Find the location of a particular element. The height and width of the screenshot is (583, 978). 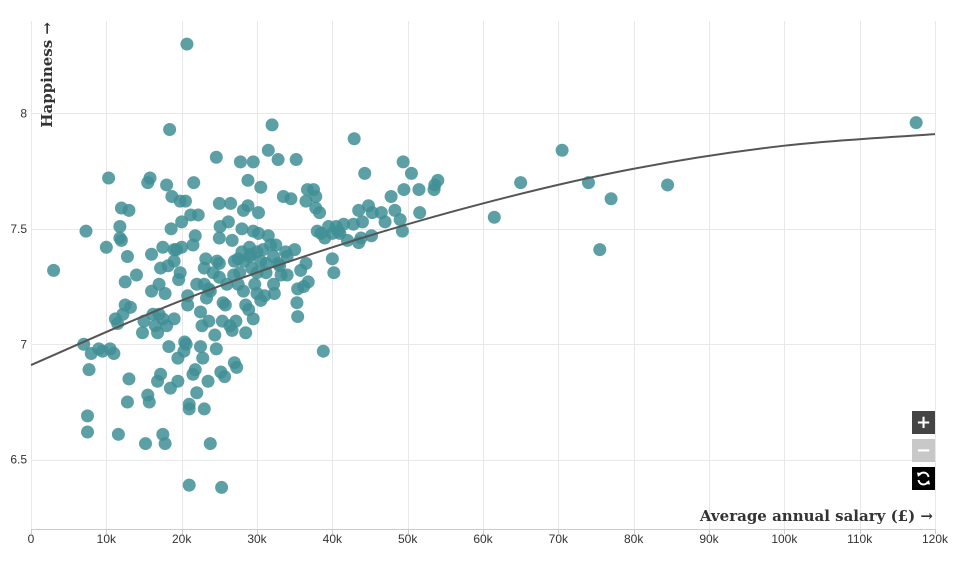

x-tick-label: 50k is located at coordinates (408, 539).